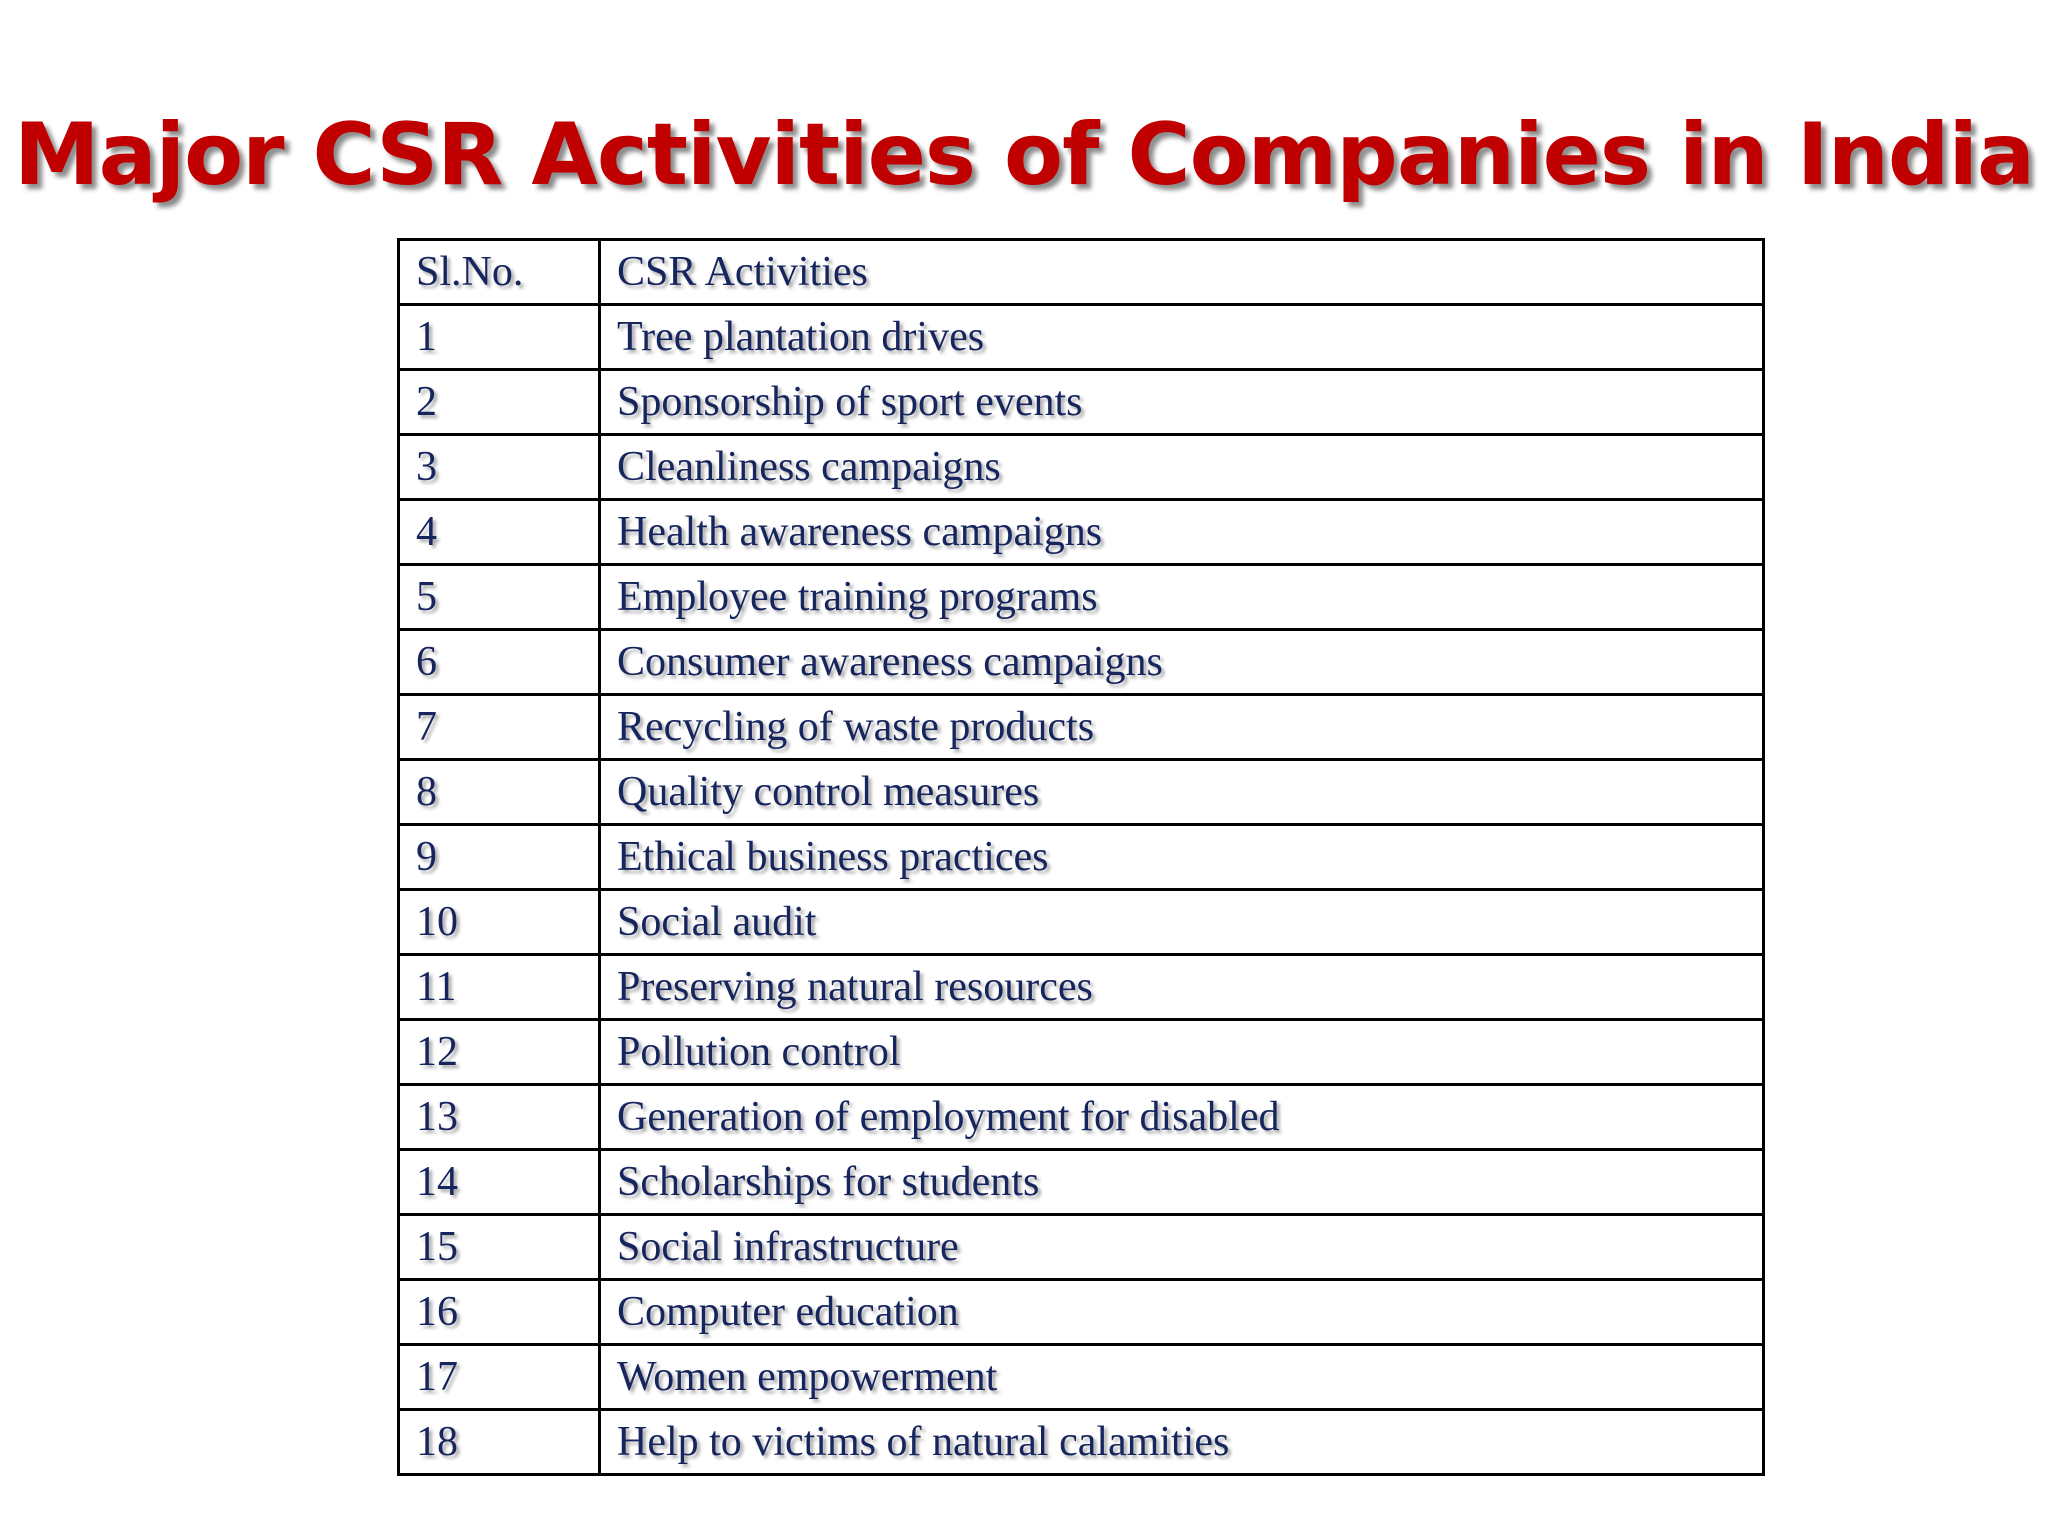  What do you see at coordinates (1181, 1247) in the screenshot?
I see `row-activity: Social infrastructure` at bounding box center [1181, 1247].